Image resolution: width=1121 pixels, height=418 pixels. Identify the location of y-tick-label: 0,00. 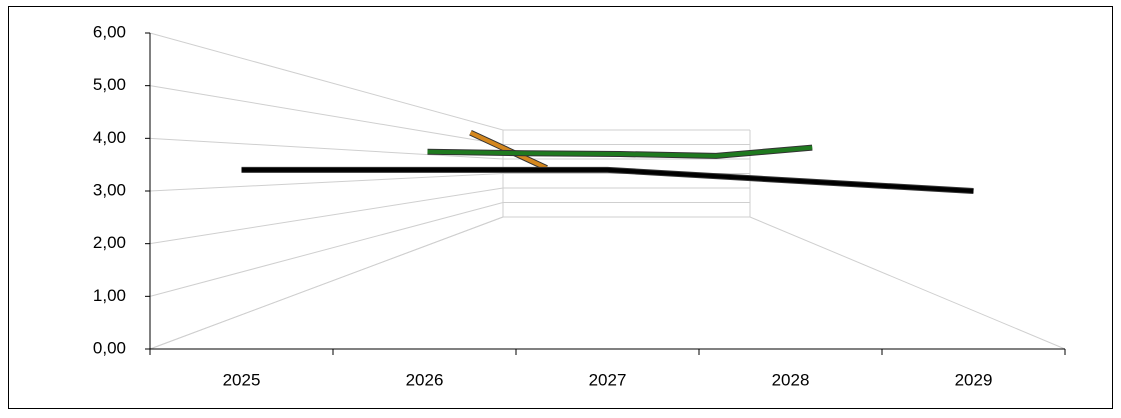
(109, 347).